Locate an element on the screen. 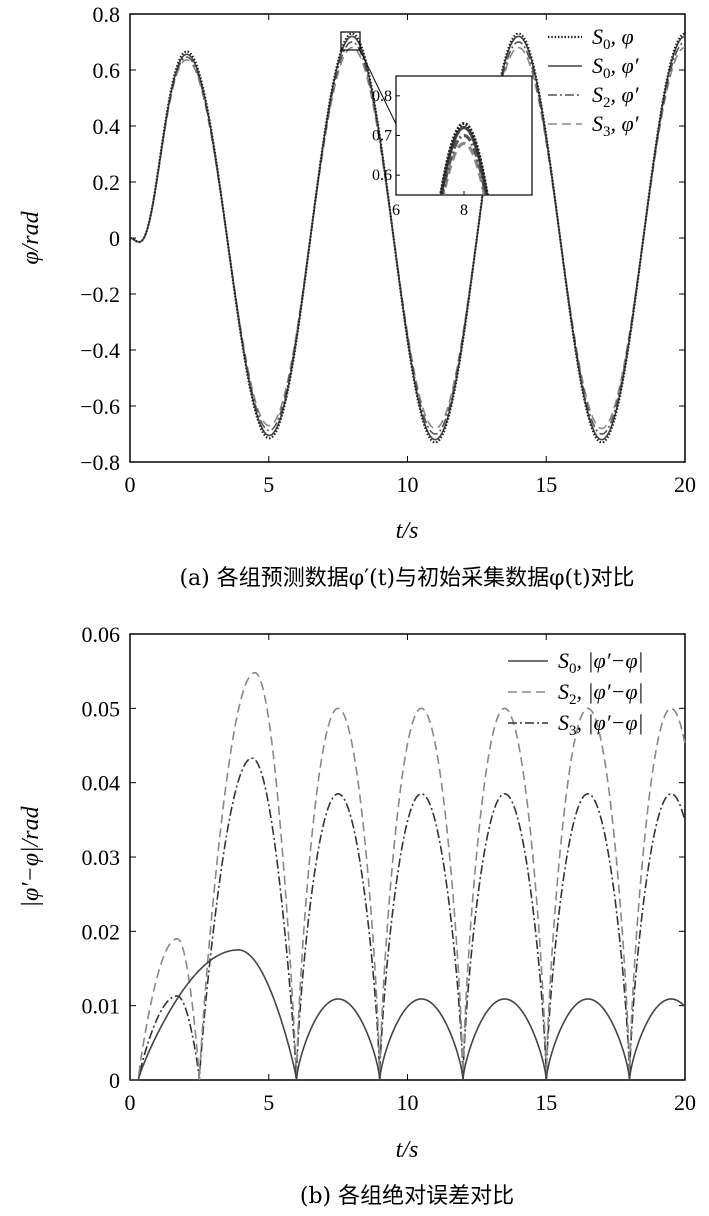 This screenshot has height=1216, width=709. chart-b-xtick-label: 5 is located at coordinates (268, 1102).